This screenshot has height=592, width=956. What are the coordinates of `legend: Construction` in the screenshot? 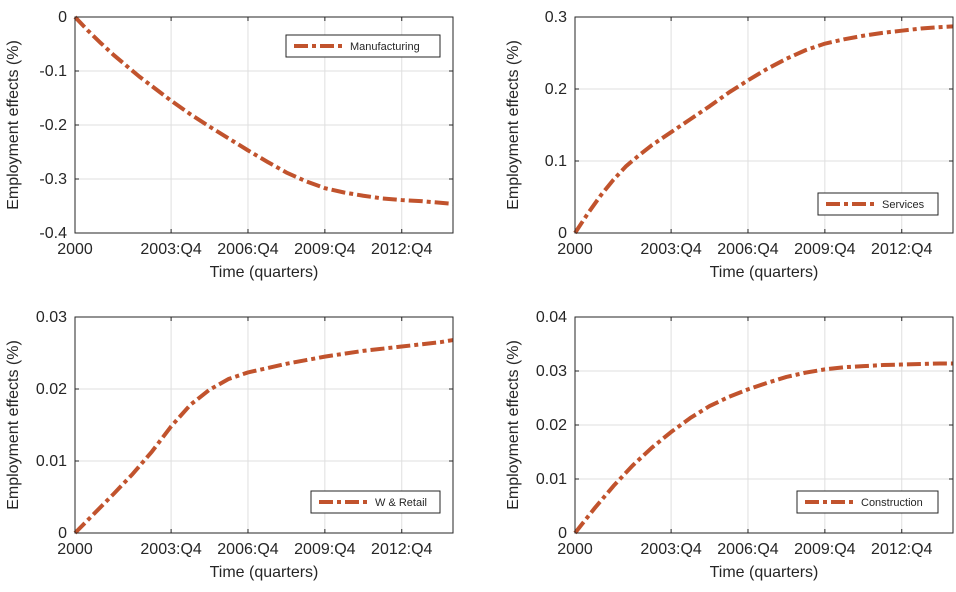 It's located at (867, 502).